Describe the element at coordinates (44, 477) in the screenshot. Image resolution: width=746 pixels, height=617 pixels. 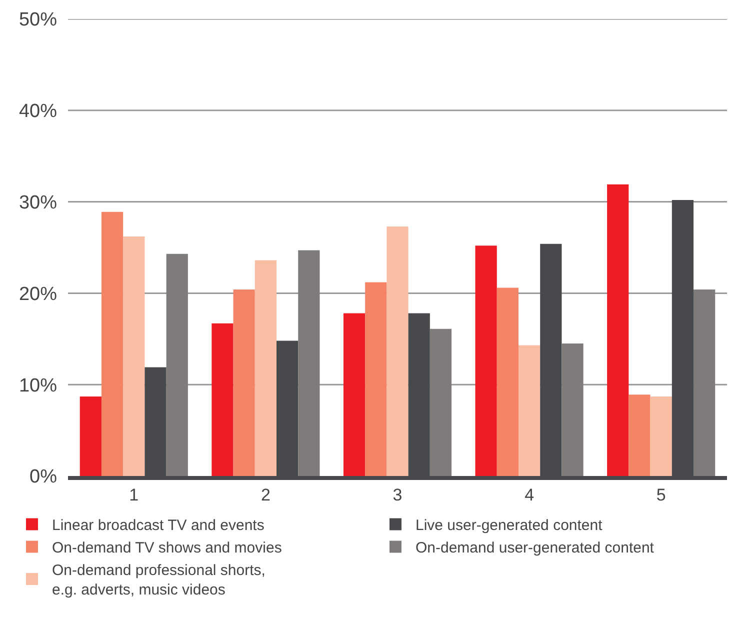
I see `y-tick-label: 0%` at that location.